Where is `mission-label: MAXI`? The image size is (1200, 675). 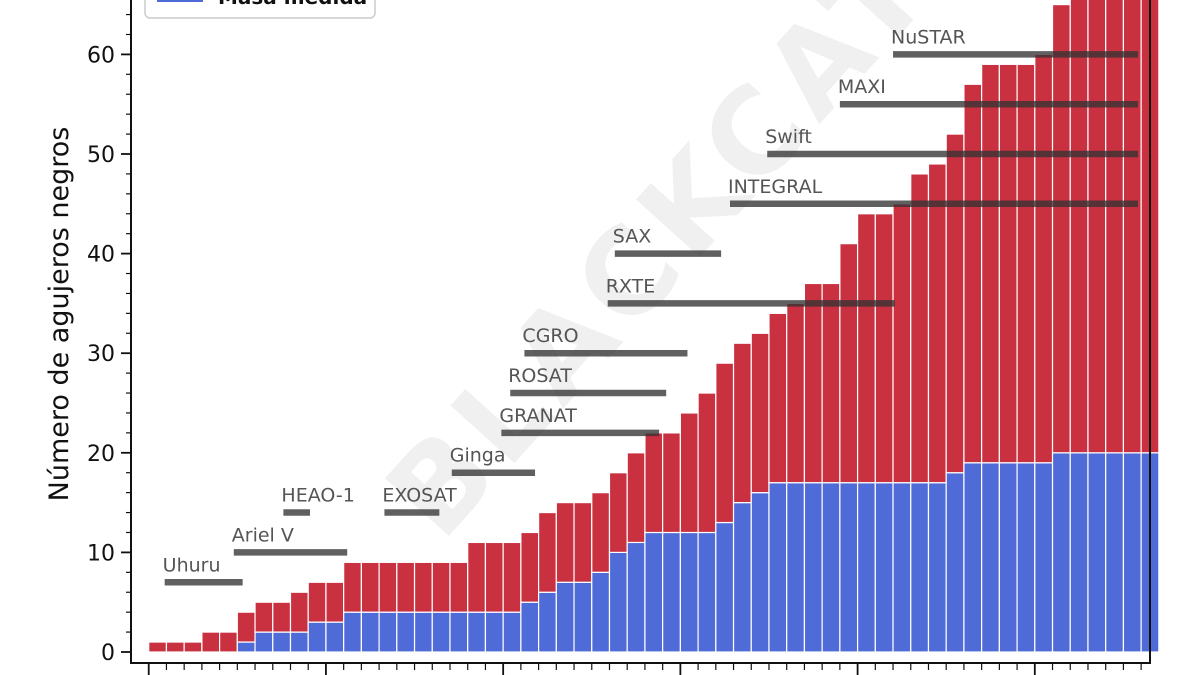
mission-label: MAXI is located at coordinates (862, 87).